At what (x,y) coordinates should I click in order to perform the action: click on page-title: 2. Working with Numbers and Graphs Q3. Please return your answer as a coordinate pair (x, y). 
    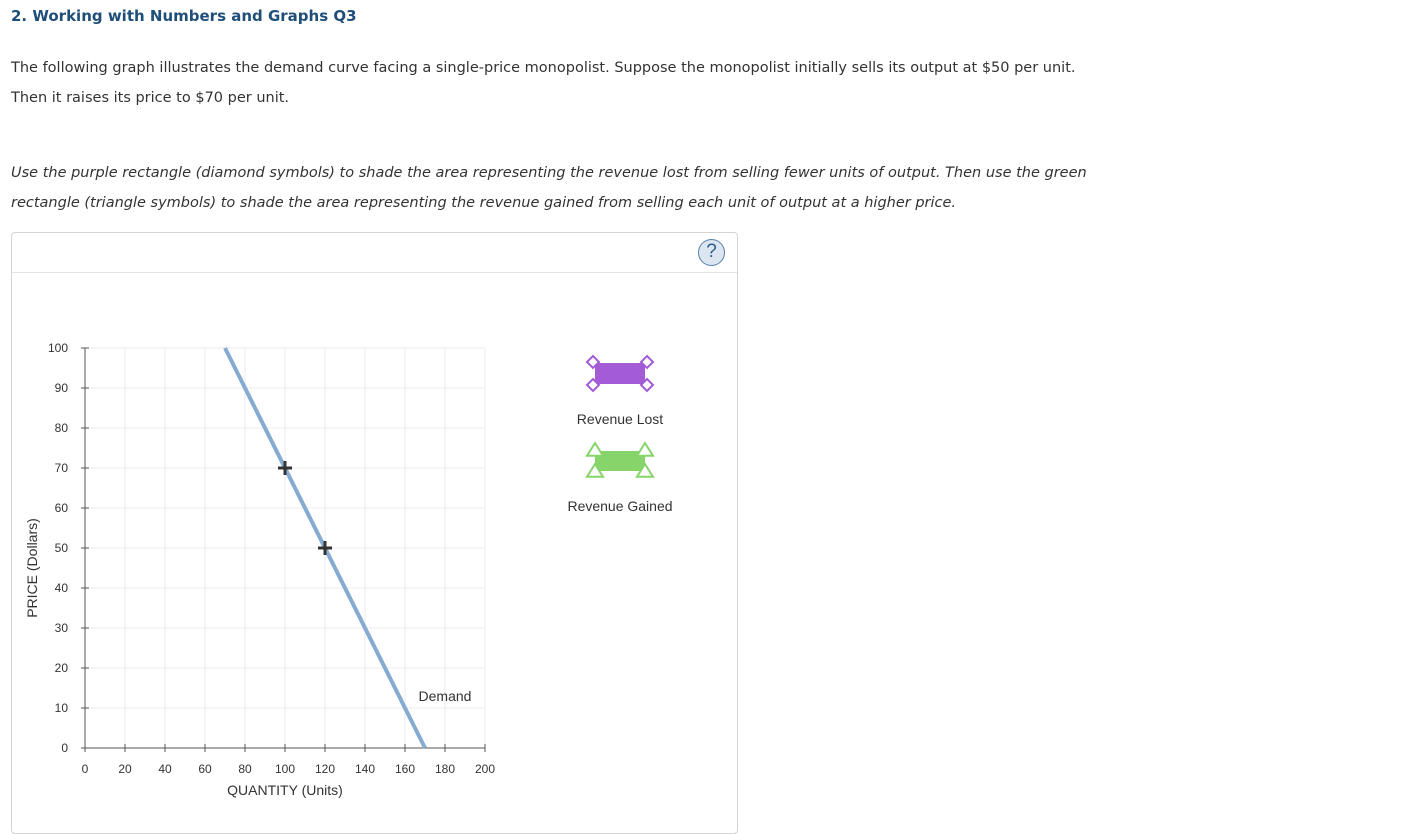
    Looking at the image, I should click on (184, 16).